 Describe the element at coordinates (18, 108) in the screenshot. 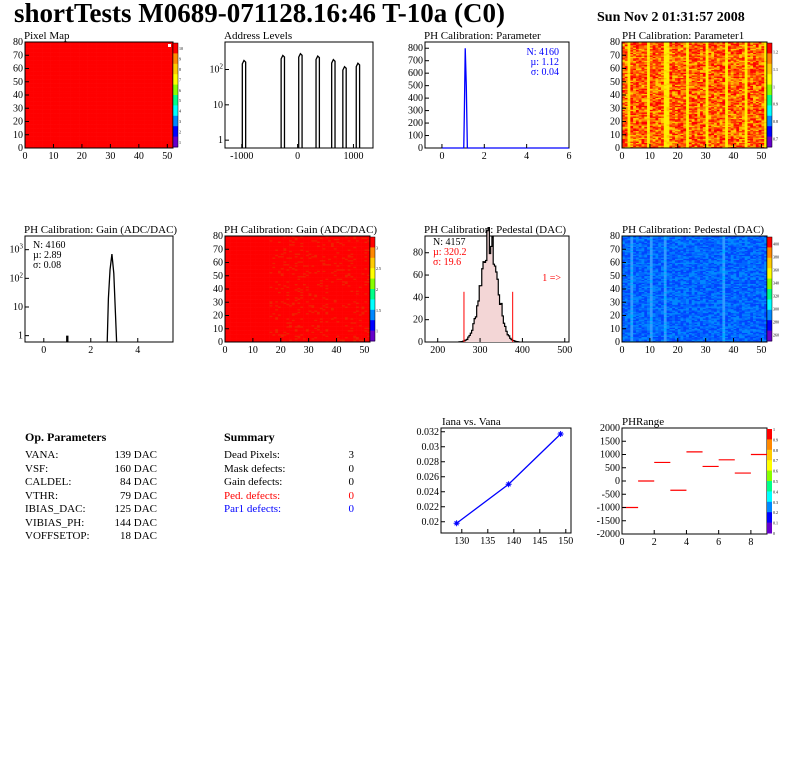

I see `pixel-map-ytick-label: 30` at that location.